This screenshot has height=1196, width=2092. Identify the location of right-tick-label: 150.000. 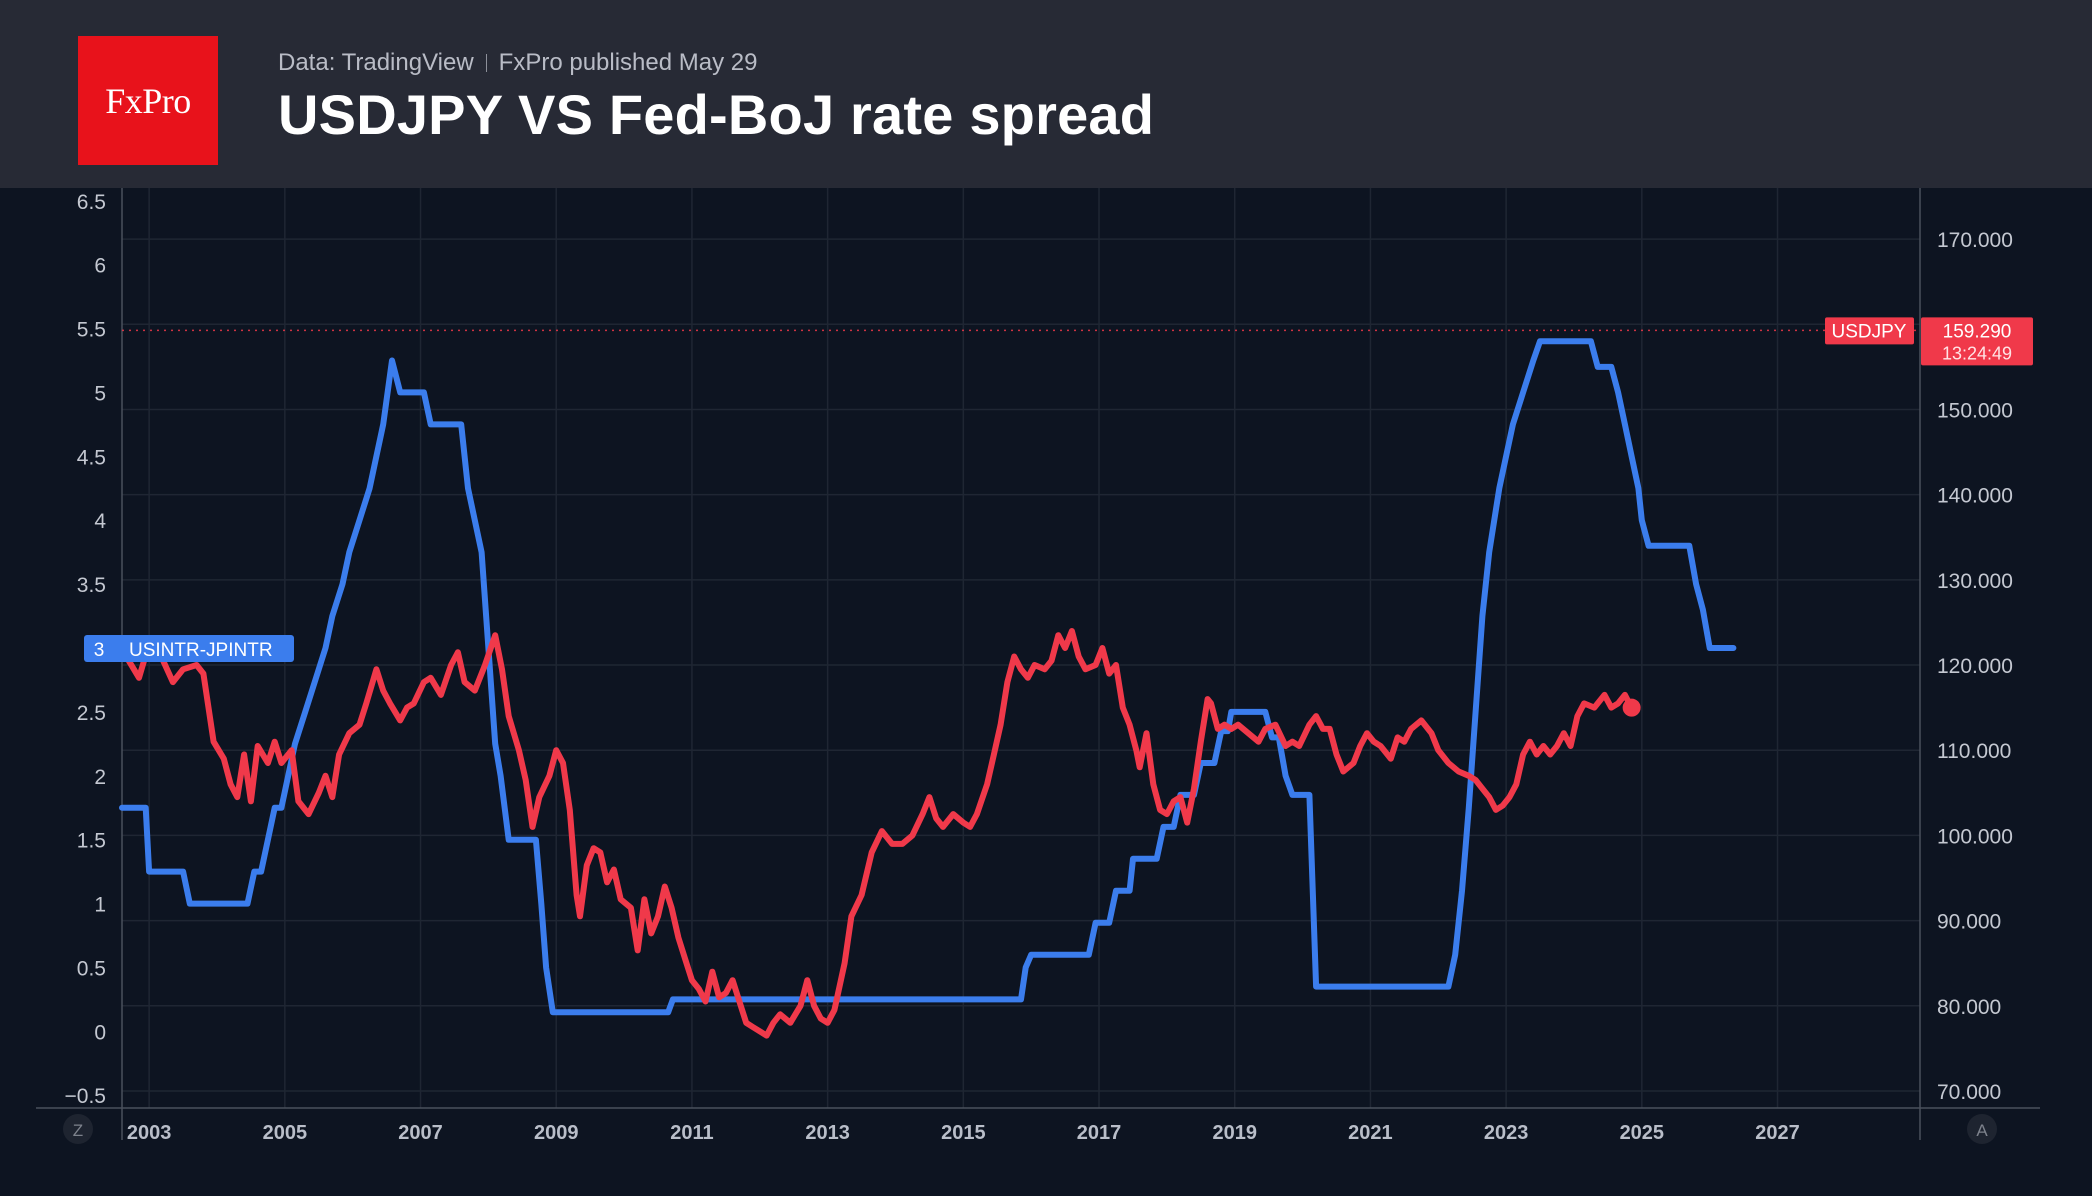
(1975, 410).